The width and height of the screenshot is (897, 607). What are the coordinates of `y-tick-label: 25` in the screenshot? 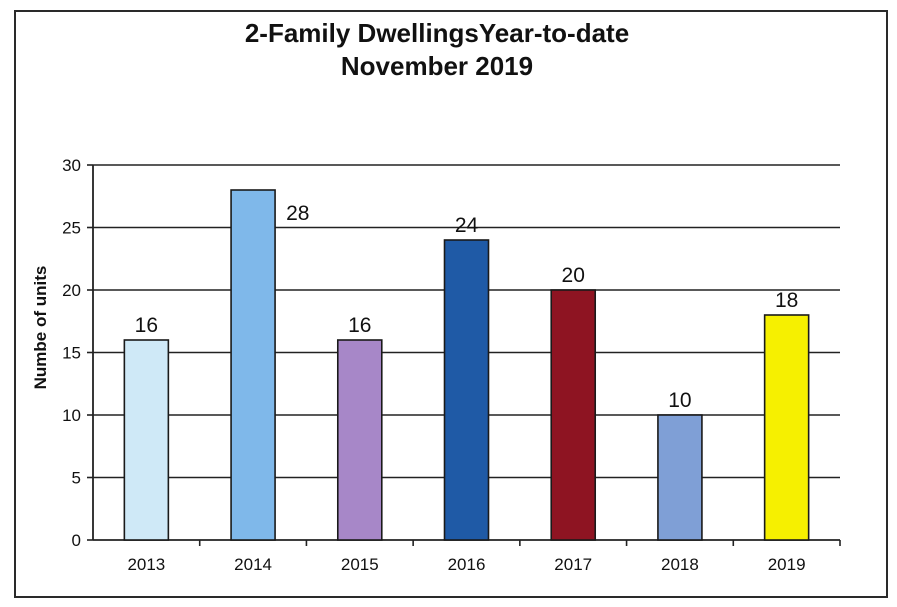 It's located at (71, 228).